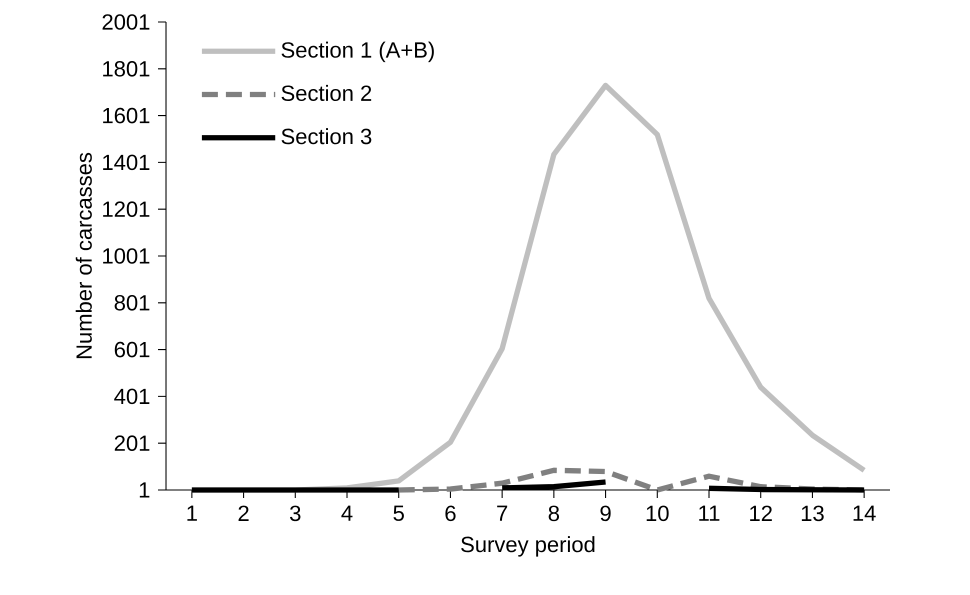 This screenshot has height=595, width=970. Describe the element at coordinates (295, 514) in the screenshot. I see `x-tick-label: 3` at that location.